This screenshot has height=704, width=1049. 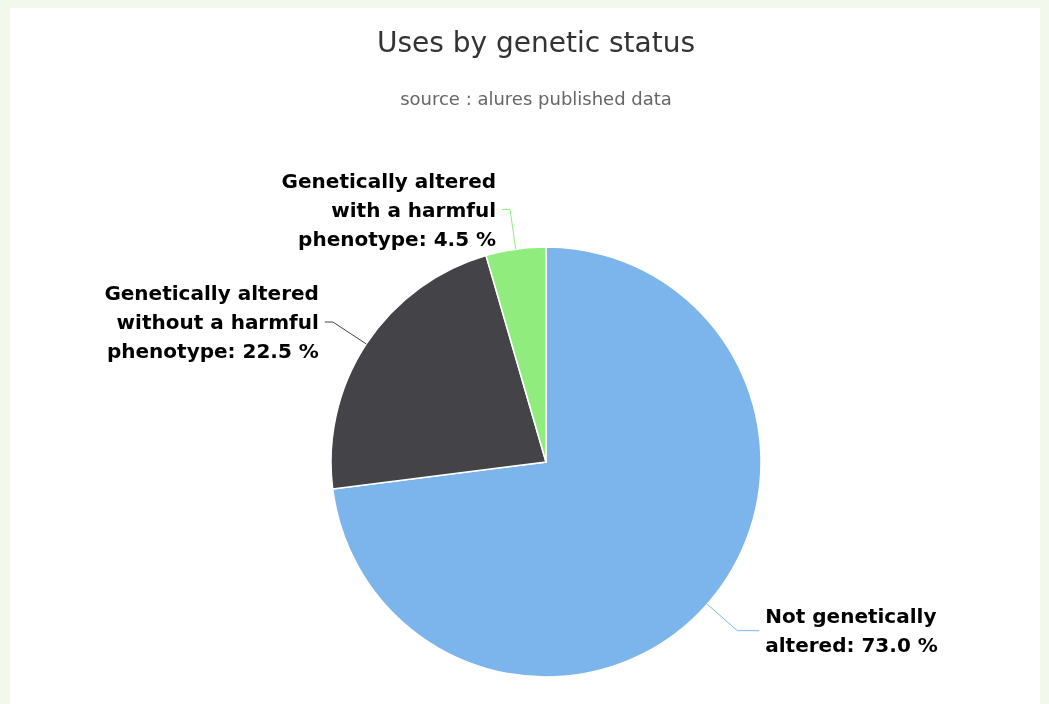 I want to click on slice-label: Not genetically altered: 73.0 %, so click(x=851, y=631).